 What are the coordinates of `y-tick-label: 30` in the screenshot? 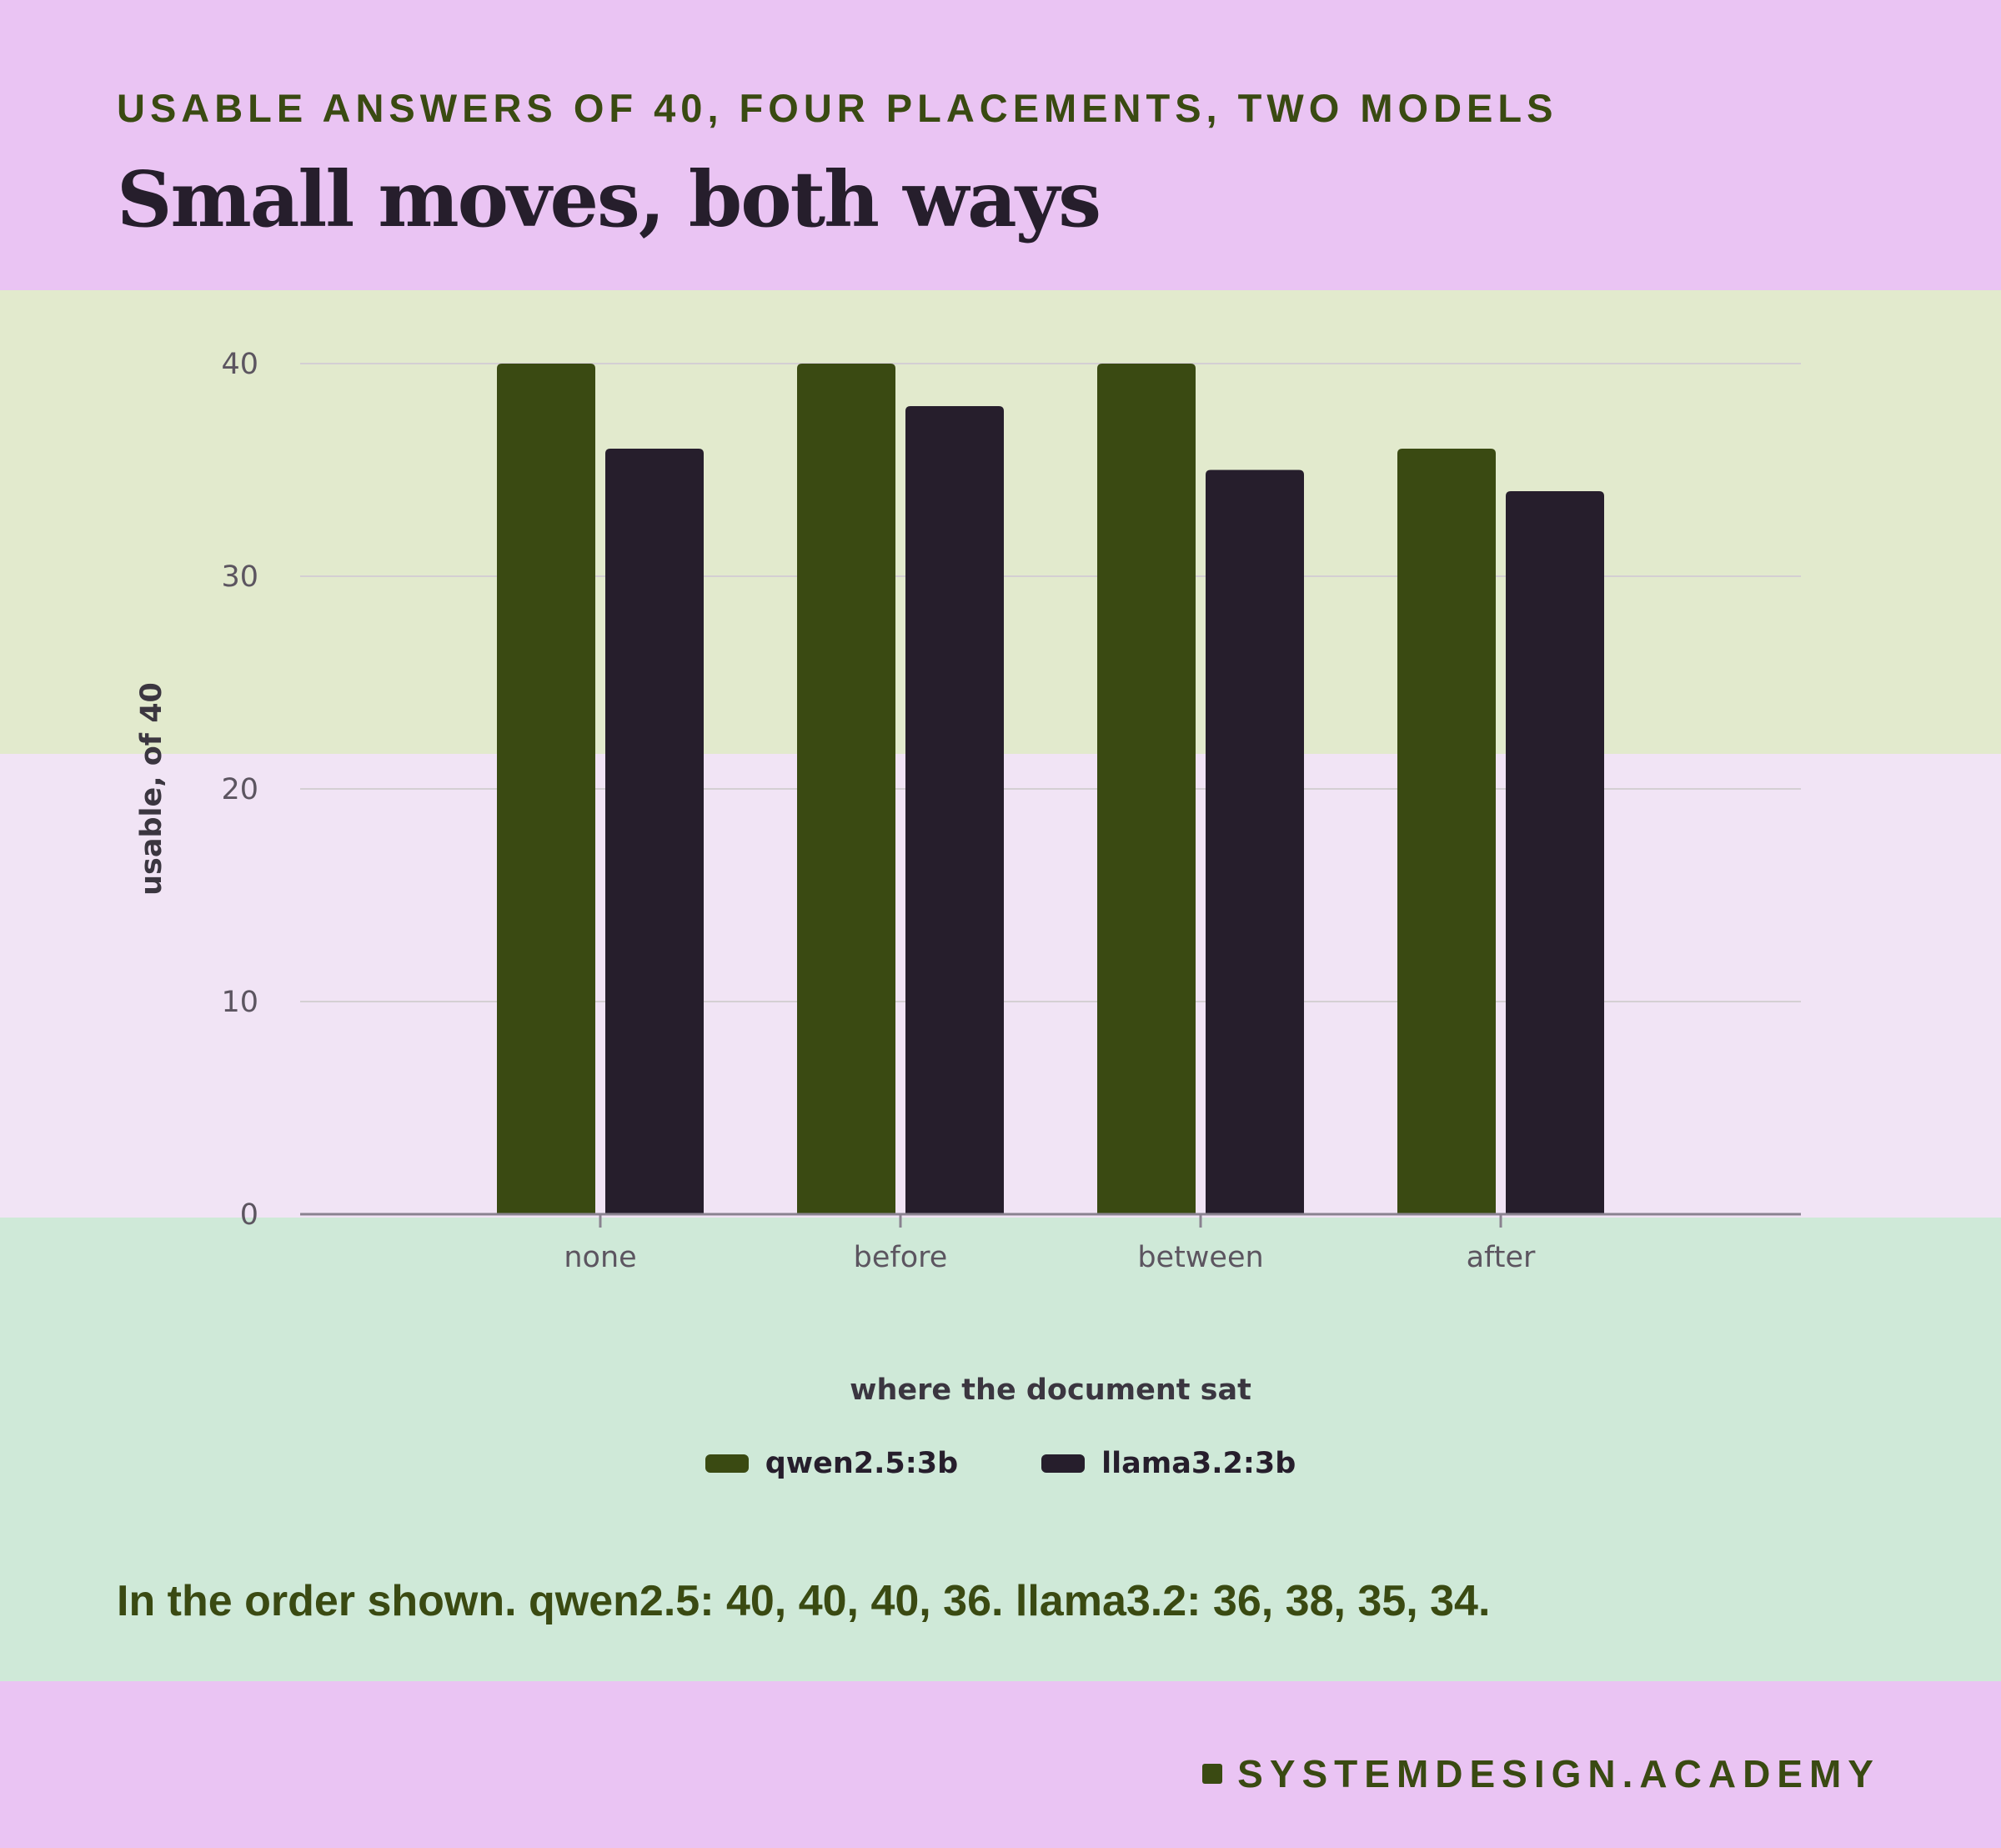 It's located at (239, 577).